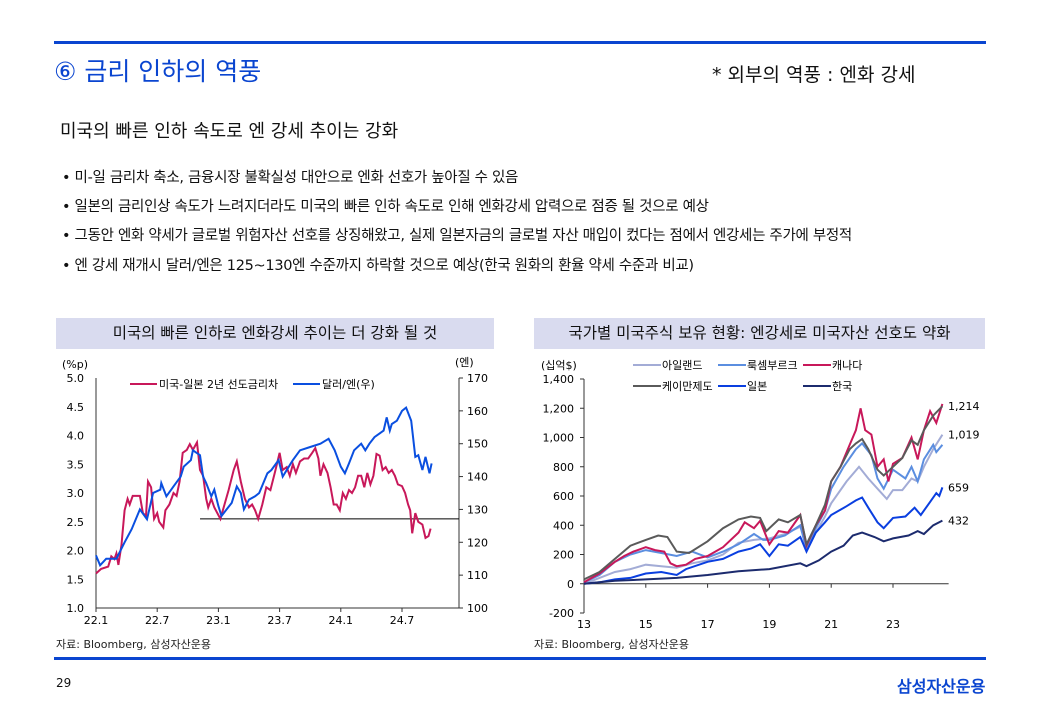 The height and width of the screenshot is (720, 1040). I want to click on end-value-label: 659, so click(958, 487).